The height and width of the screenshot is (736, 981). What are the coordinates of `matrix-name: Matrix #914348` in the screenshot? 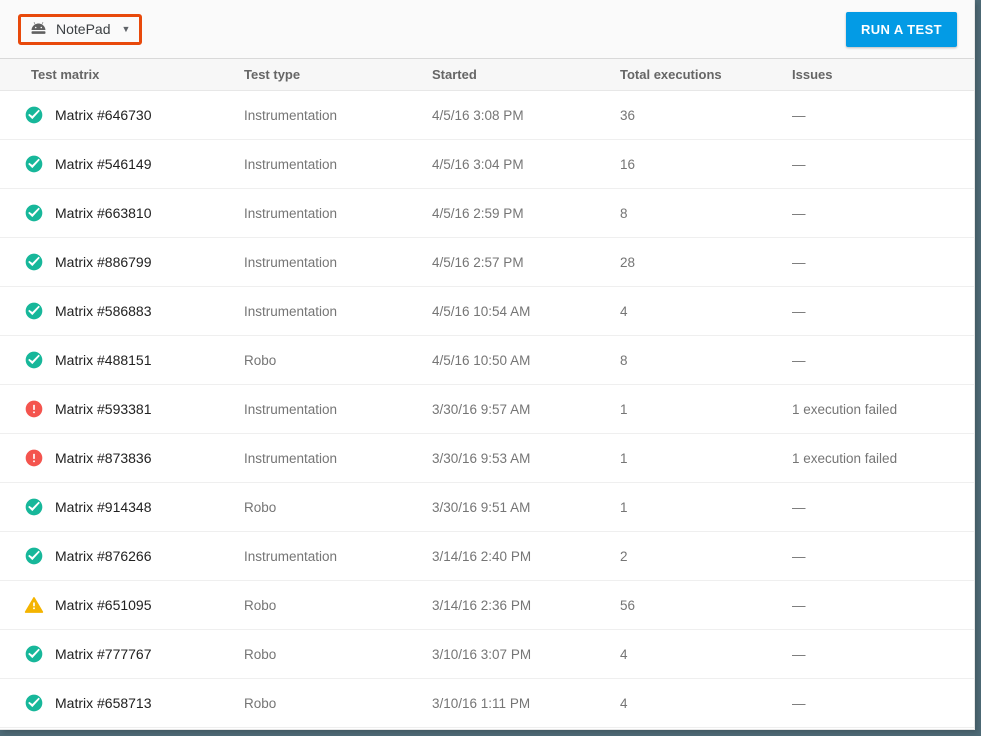 It's located at (103, 507).